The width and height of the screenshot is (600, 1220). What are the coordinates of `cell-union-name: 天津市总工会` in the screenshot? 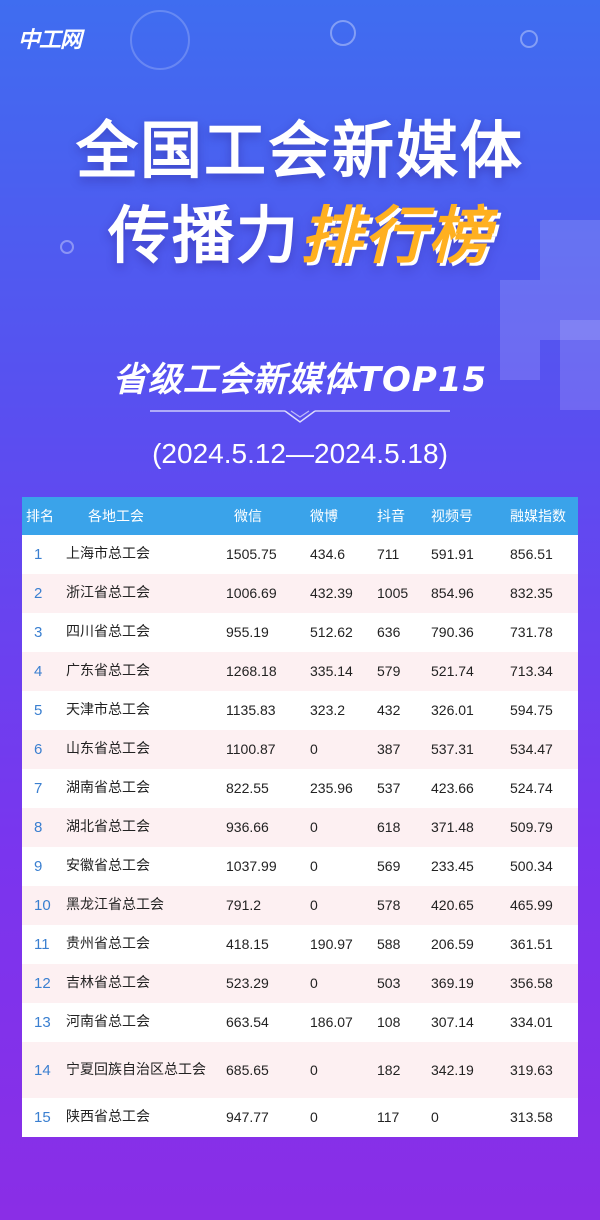 It's located at (108, 710).